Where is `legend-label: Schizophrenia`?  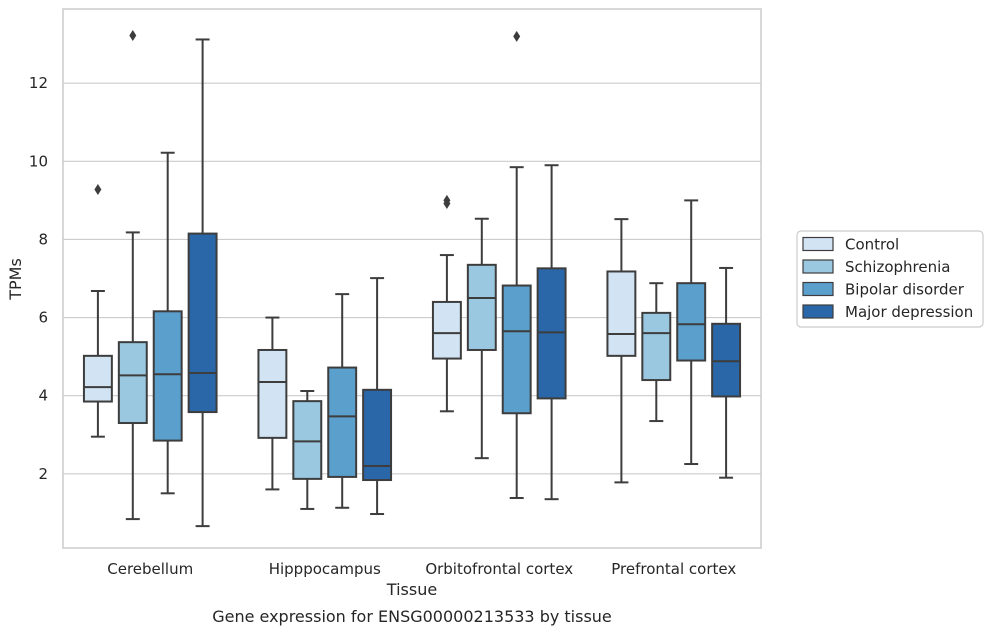 legend-label: Schizophrenia is located at coordinates (897, 267).